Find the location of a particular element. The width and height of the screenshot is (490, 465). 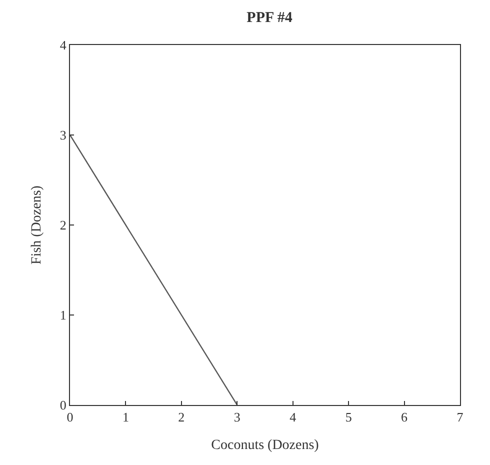

x-tick-label: 7 is located at coordinates (460, 417).